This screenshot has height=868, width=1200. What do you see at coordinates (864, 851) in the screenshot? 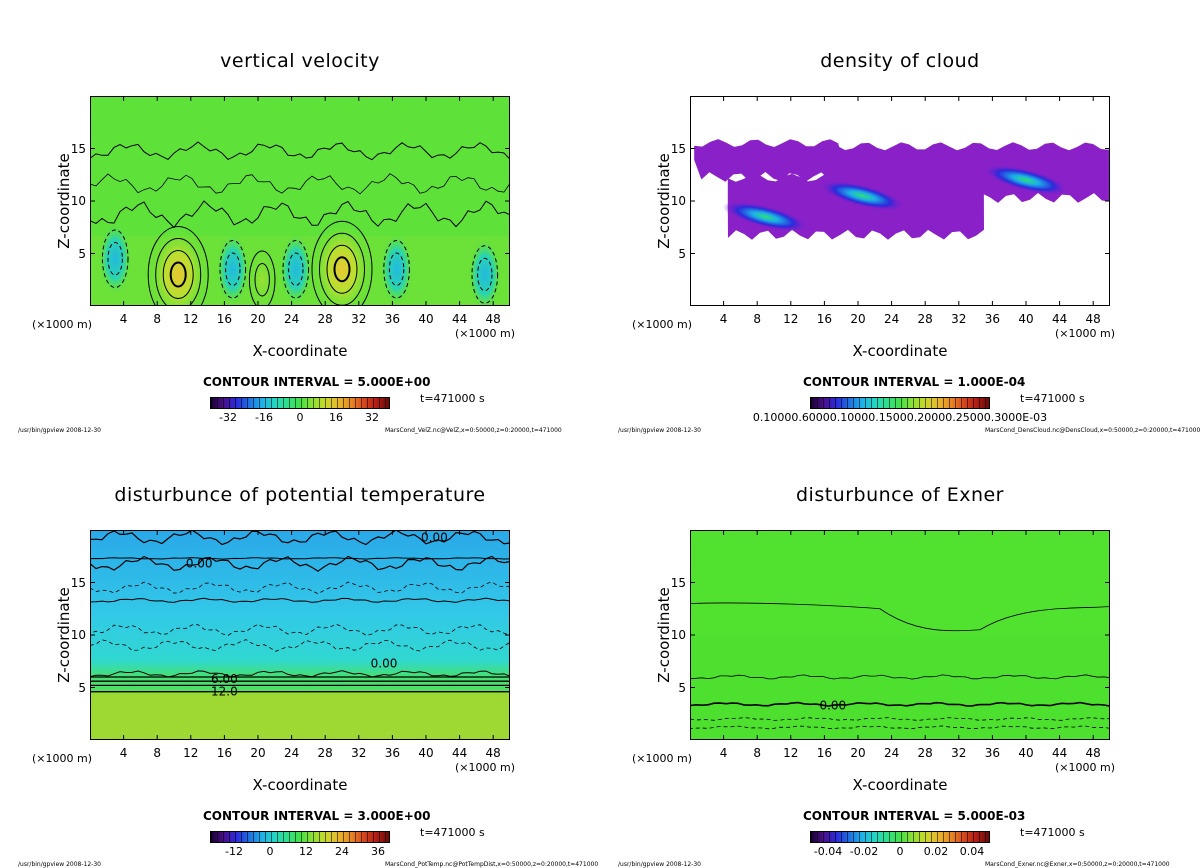
I see `colorbar-tick-label: -0.02` at bounding box center [864, 851].